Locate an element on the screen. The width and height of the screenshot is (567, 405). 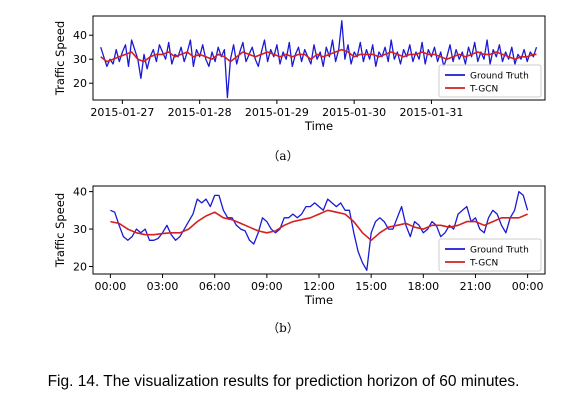
x-tick-label: 03:00 is located at coordinates (163, 286).